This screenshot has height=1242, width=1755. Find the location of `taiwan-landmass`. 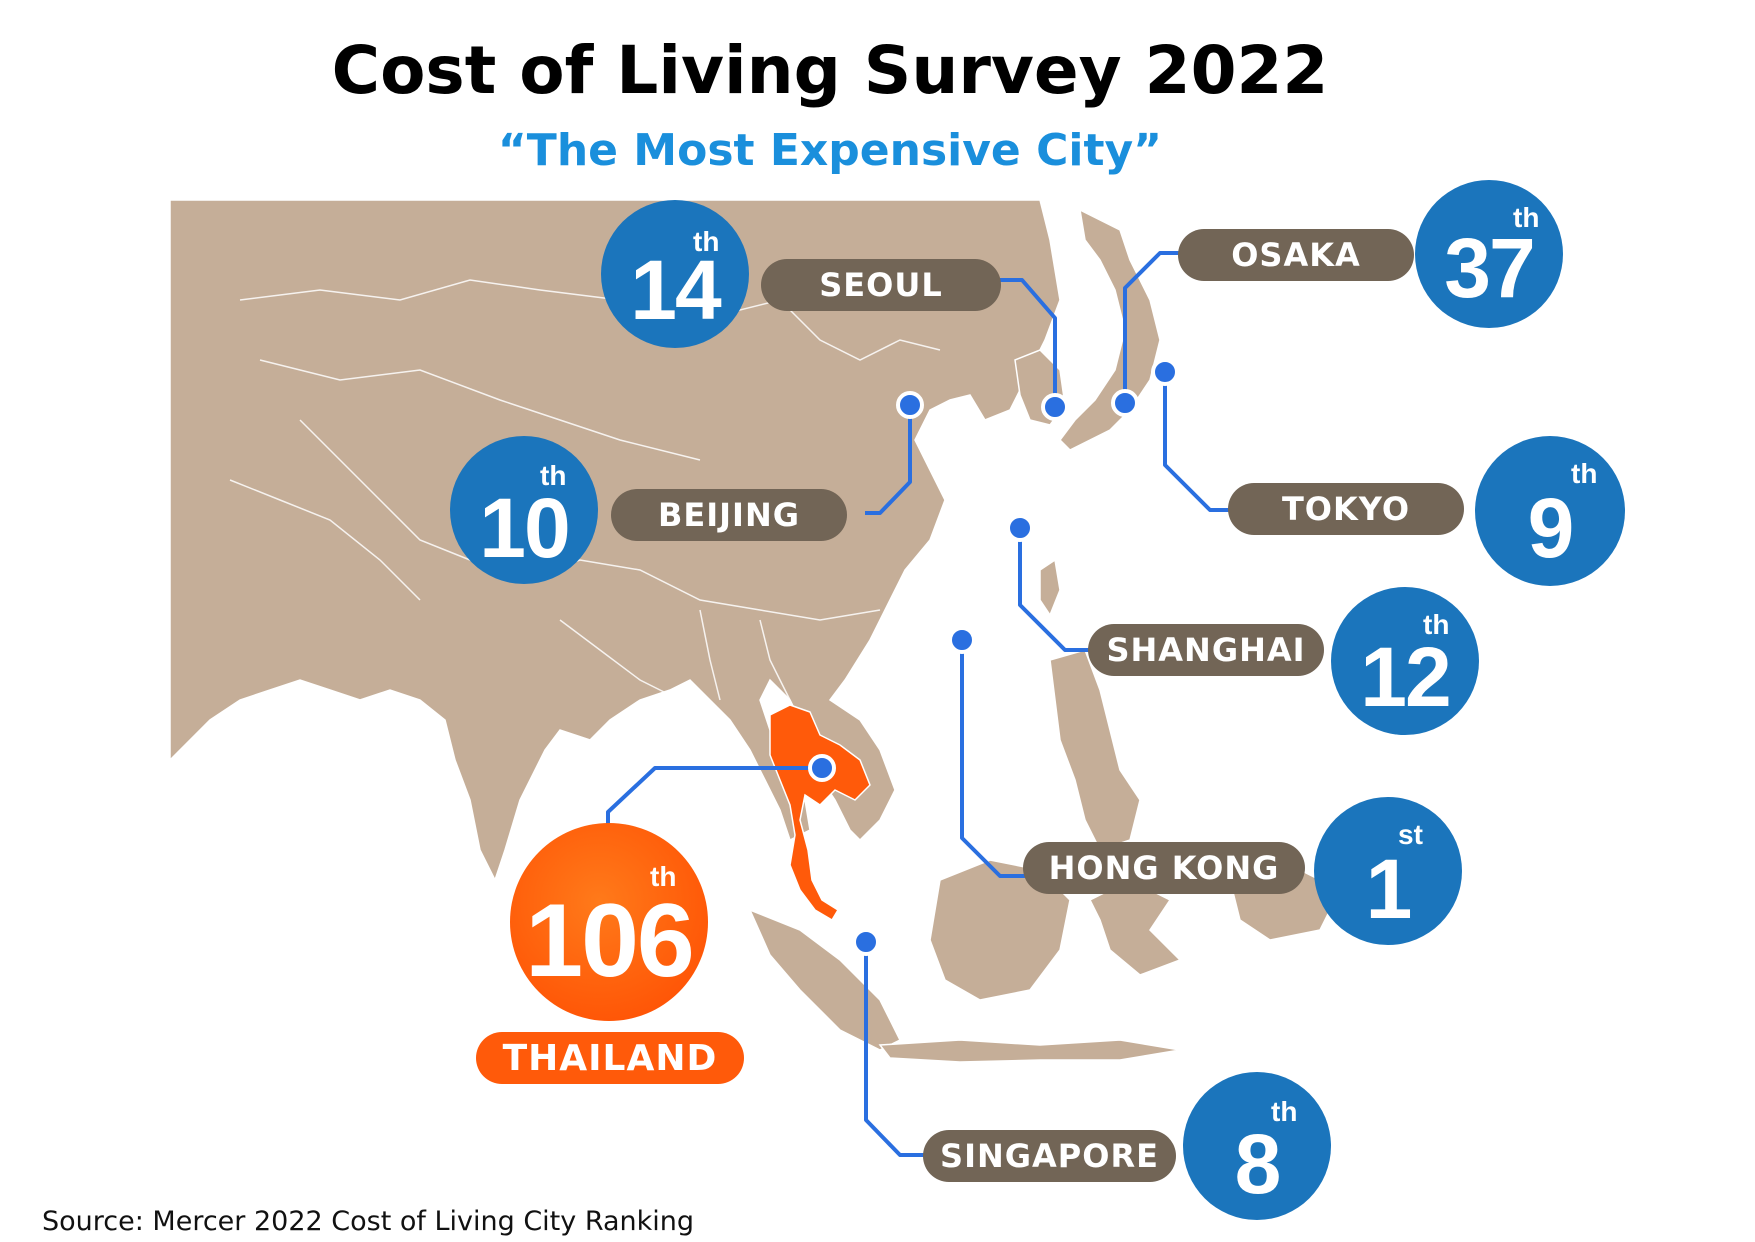

taiwan-landmass is located at coordinates (1050, 587).